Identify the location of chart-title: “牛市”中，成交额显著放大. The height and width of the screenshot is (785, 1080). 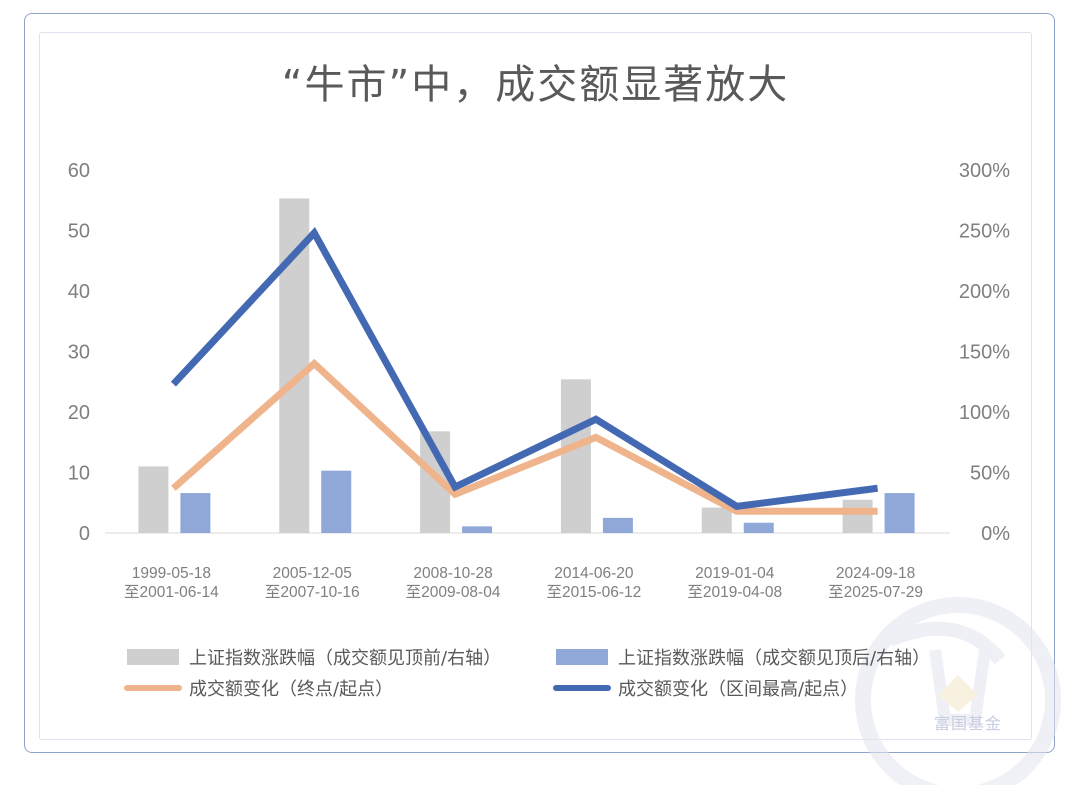
(535, 85).